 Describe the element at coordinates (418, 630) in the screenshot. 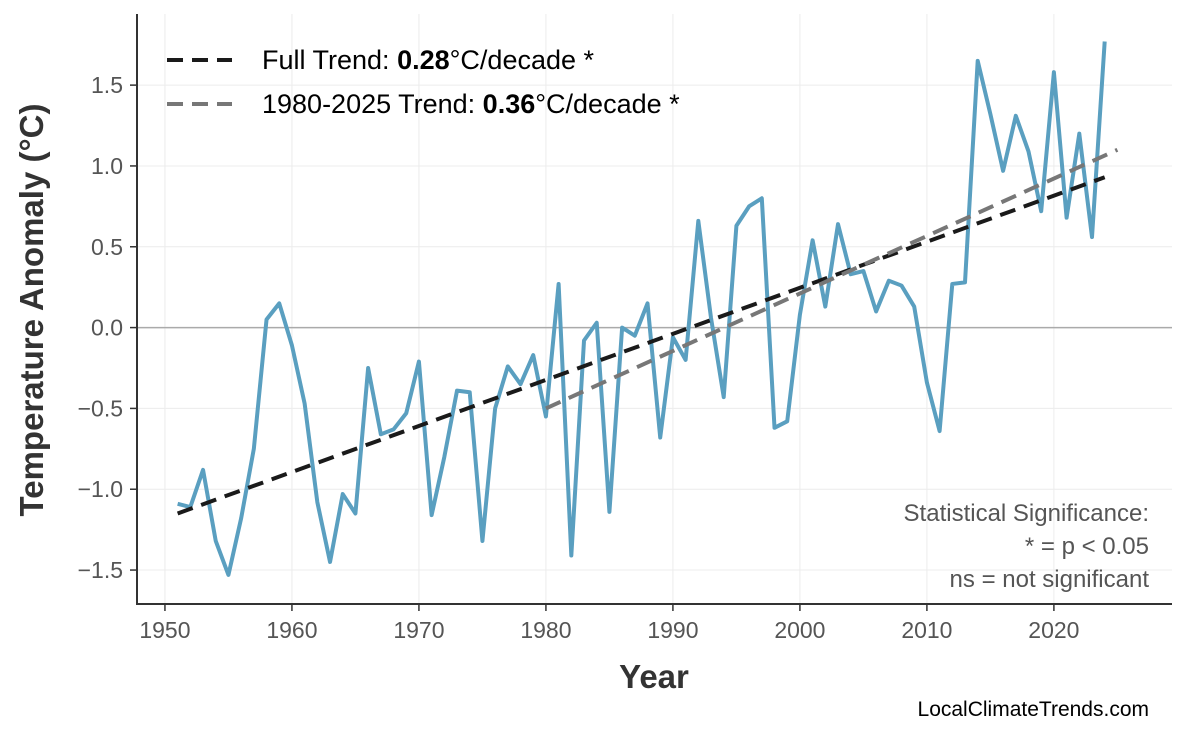

I see `x-tick-label: 1970` at that location.